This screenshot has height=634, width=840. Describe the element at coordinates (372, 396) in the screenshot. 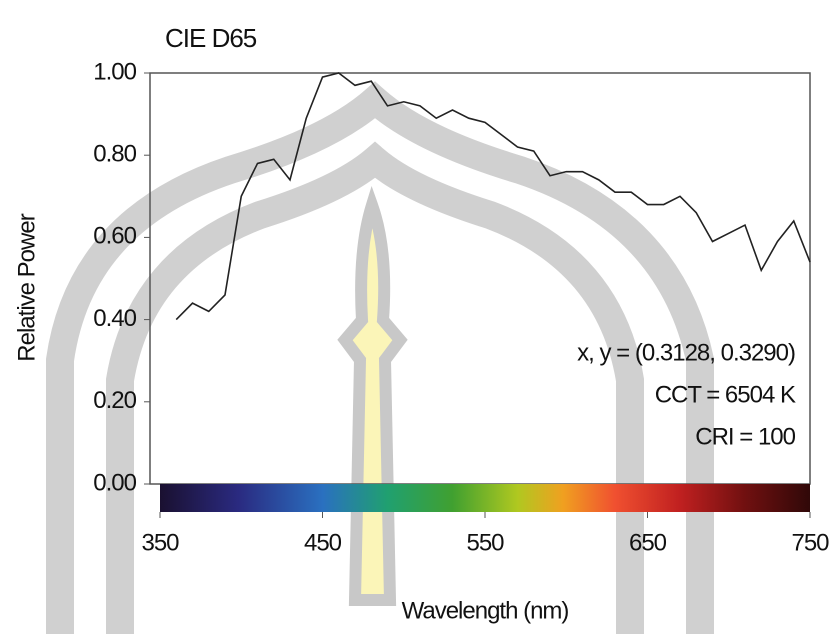

I see `watermark-spire` at that location.